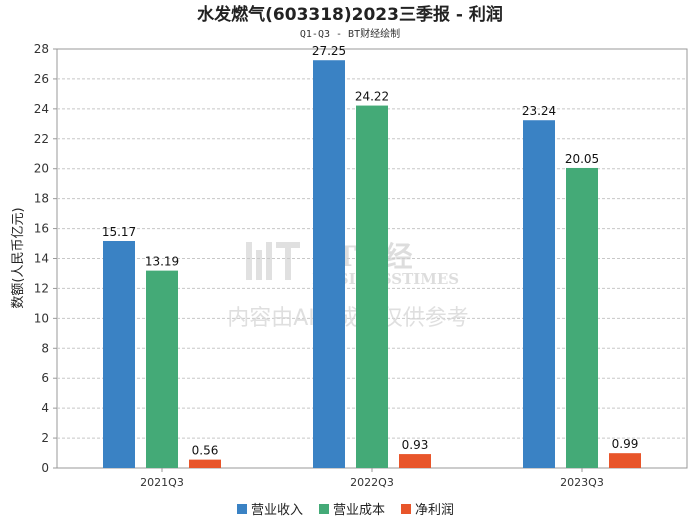  What do you see at coordinates (41, 199) in the screenshot?
I see `y-tick-label: 18` at bounding box center [41, 199].